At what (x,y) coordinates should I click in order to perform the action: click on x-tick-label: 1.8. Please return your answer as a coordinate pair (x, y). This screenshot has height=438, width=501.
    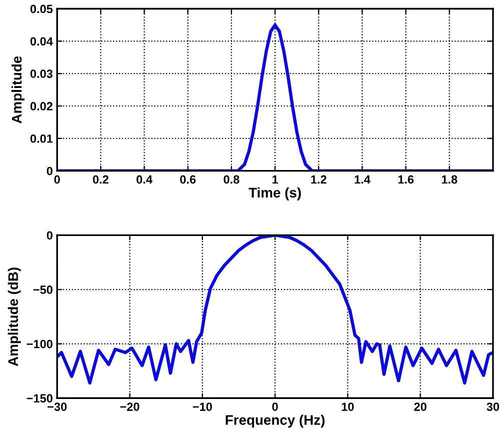
    Looking at the image, I should click on (450, 179).